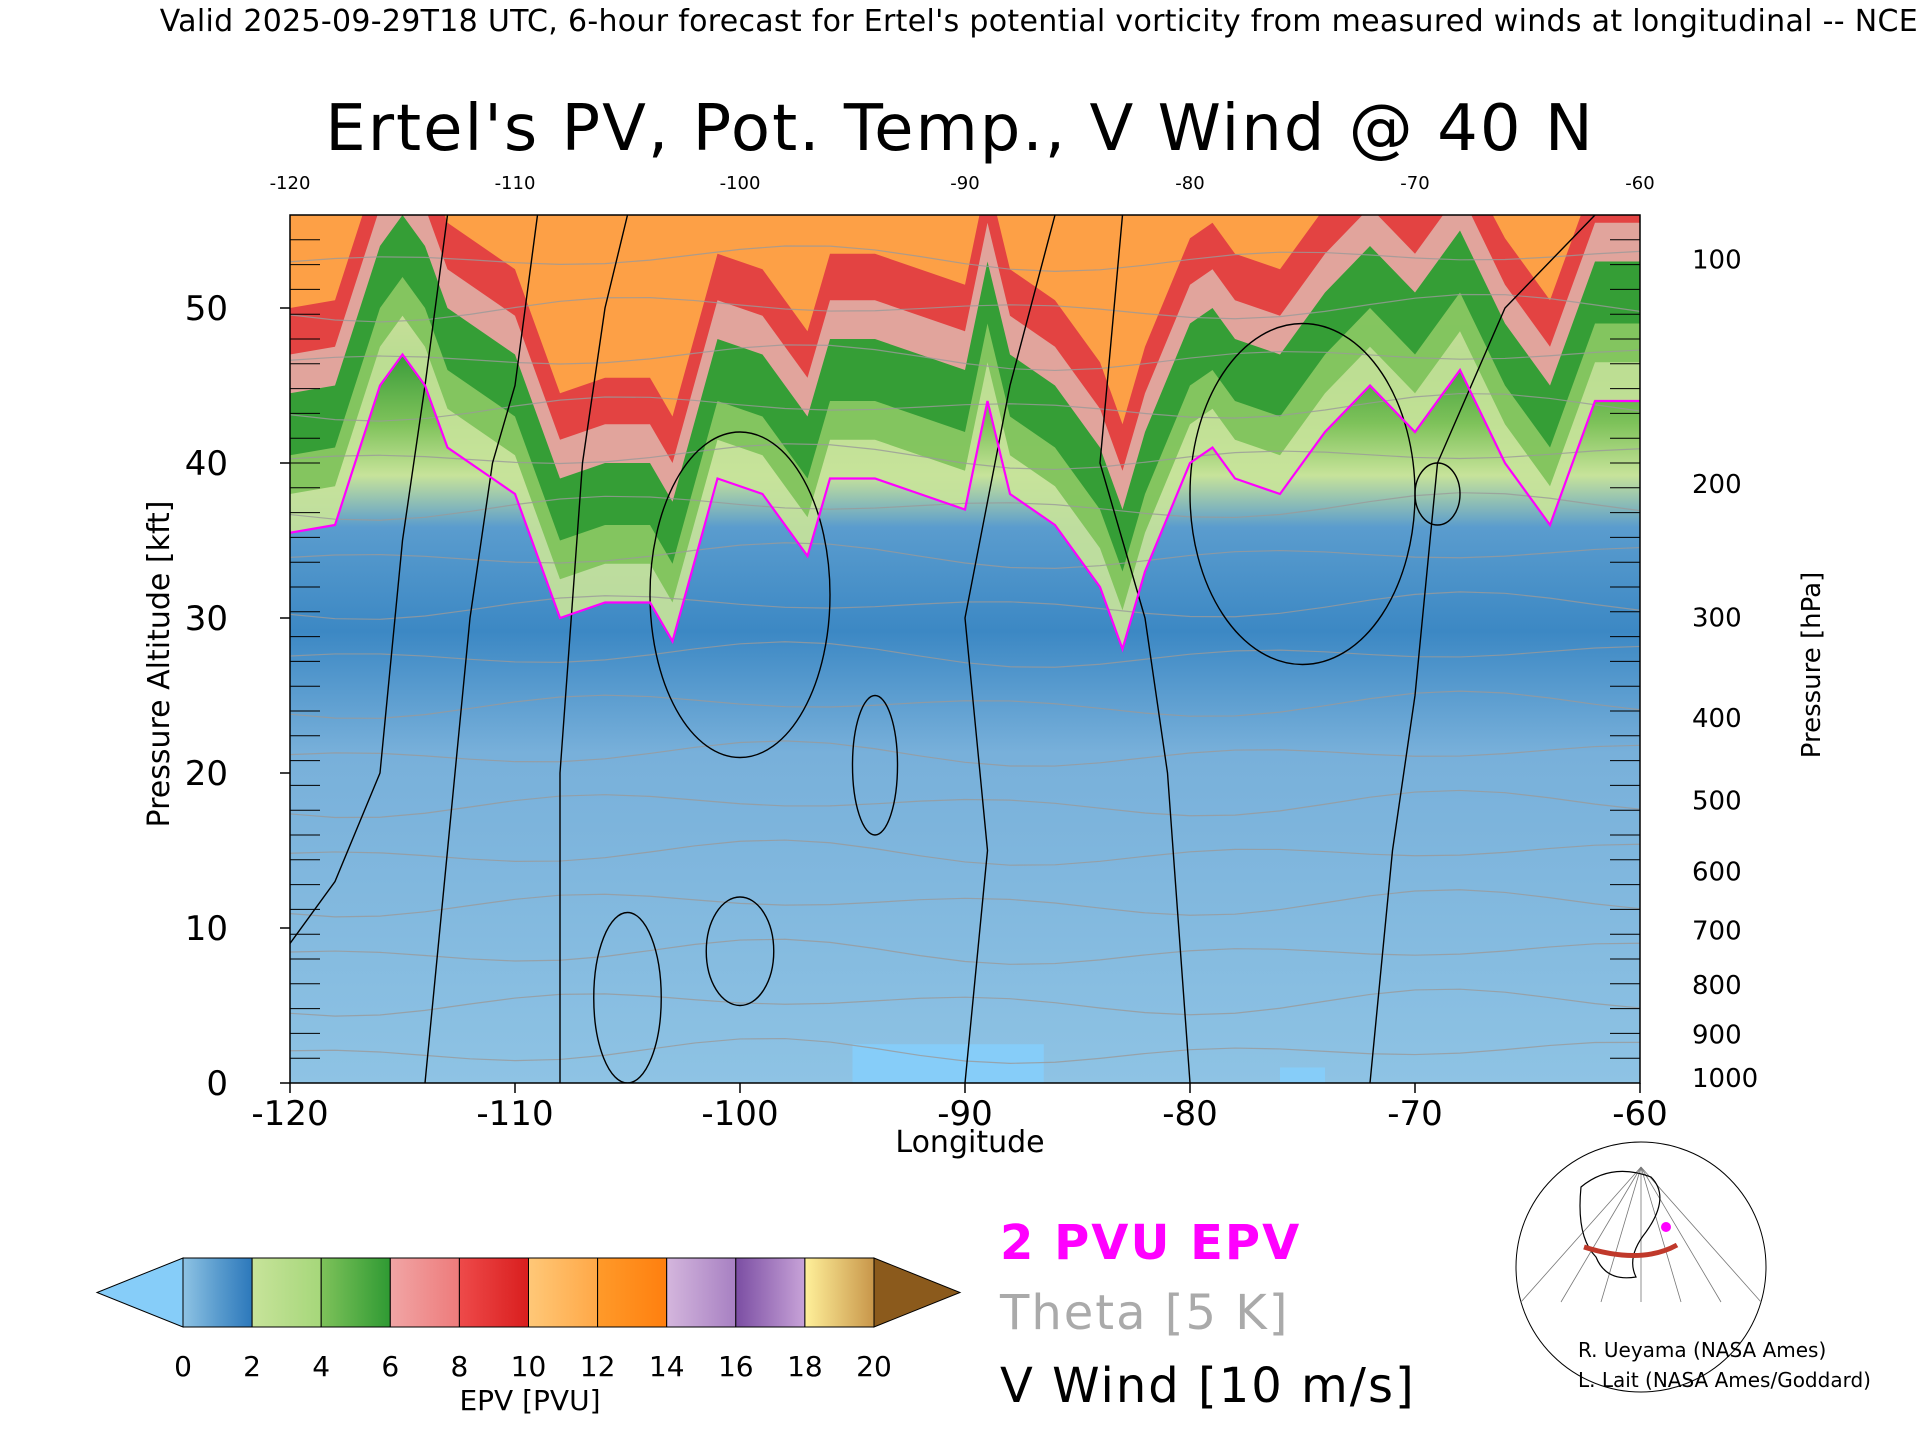 Image resolution: width=1920 pixels, height=1440 pixels. What do you see at coordinates (1631, 1250) in the screenshot?
I see `inset-section-line` at bounding box center [1631, 1250].